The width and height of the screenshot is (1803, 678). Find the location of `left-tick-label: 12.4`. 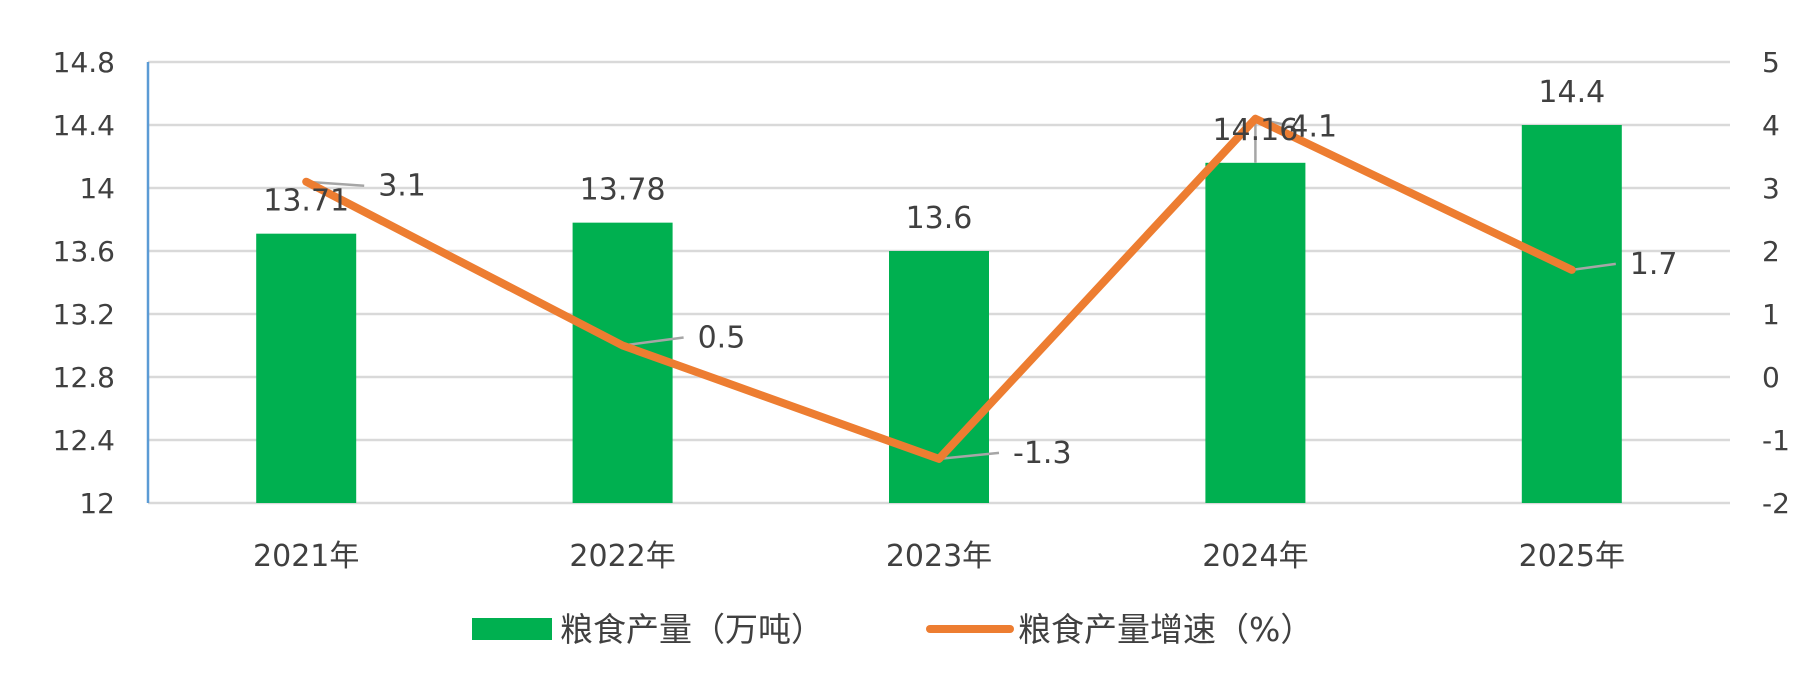

left-tick-label: 12.4 is located at coordinates (84, 440).